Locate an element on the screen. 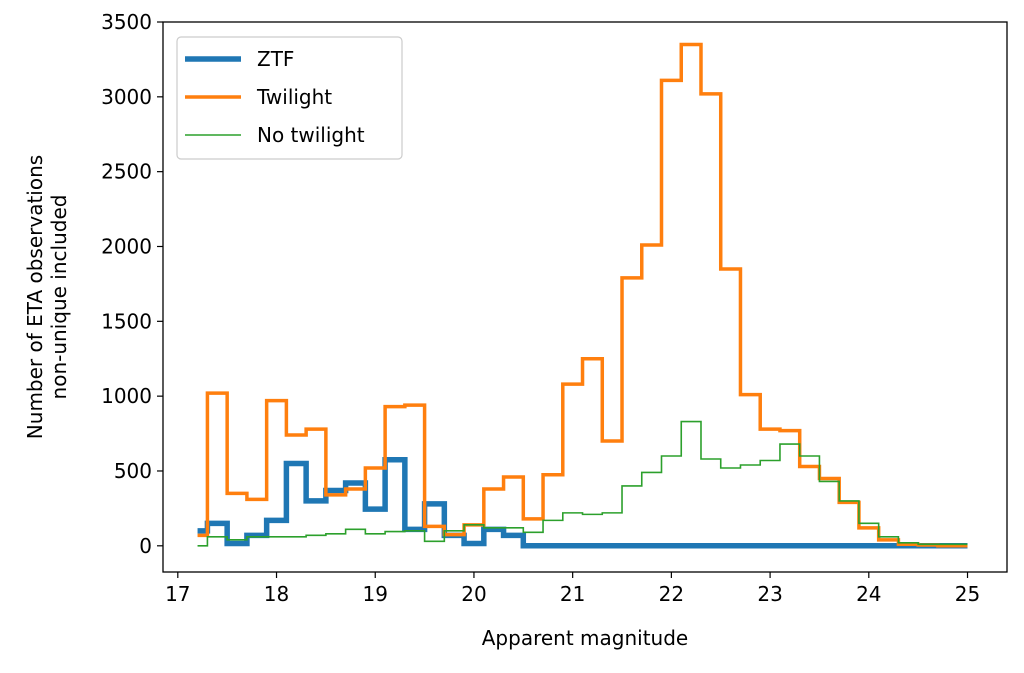 This screenshot has width=1024, height=673. x-tick-label: 23 is located at coordinates (769, 594).